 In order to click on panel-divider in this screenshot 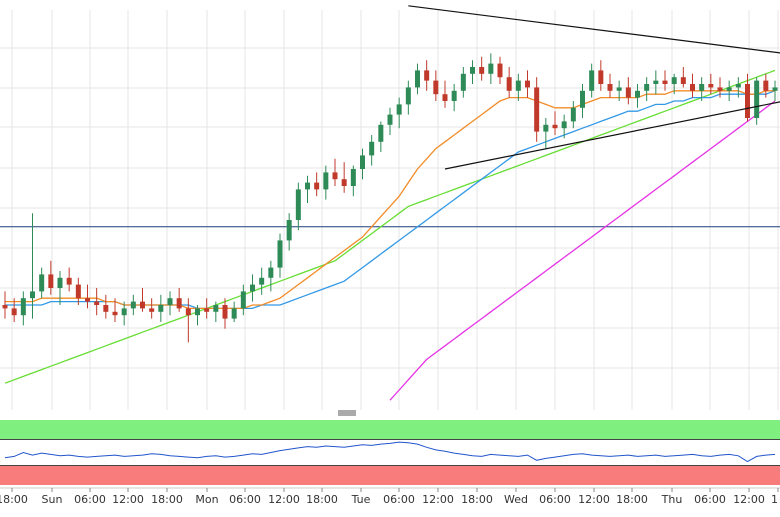, I will do `click(347, 413)`.